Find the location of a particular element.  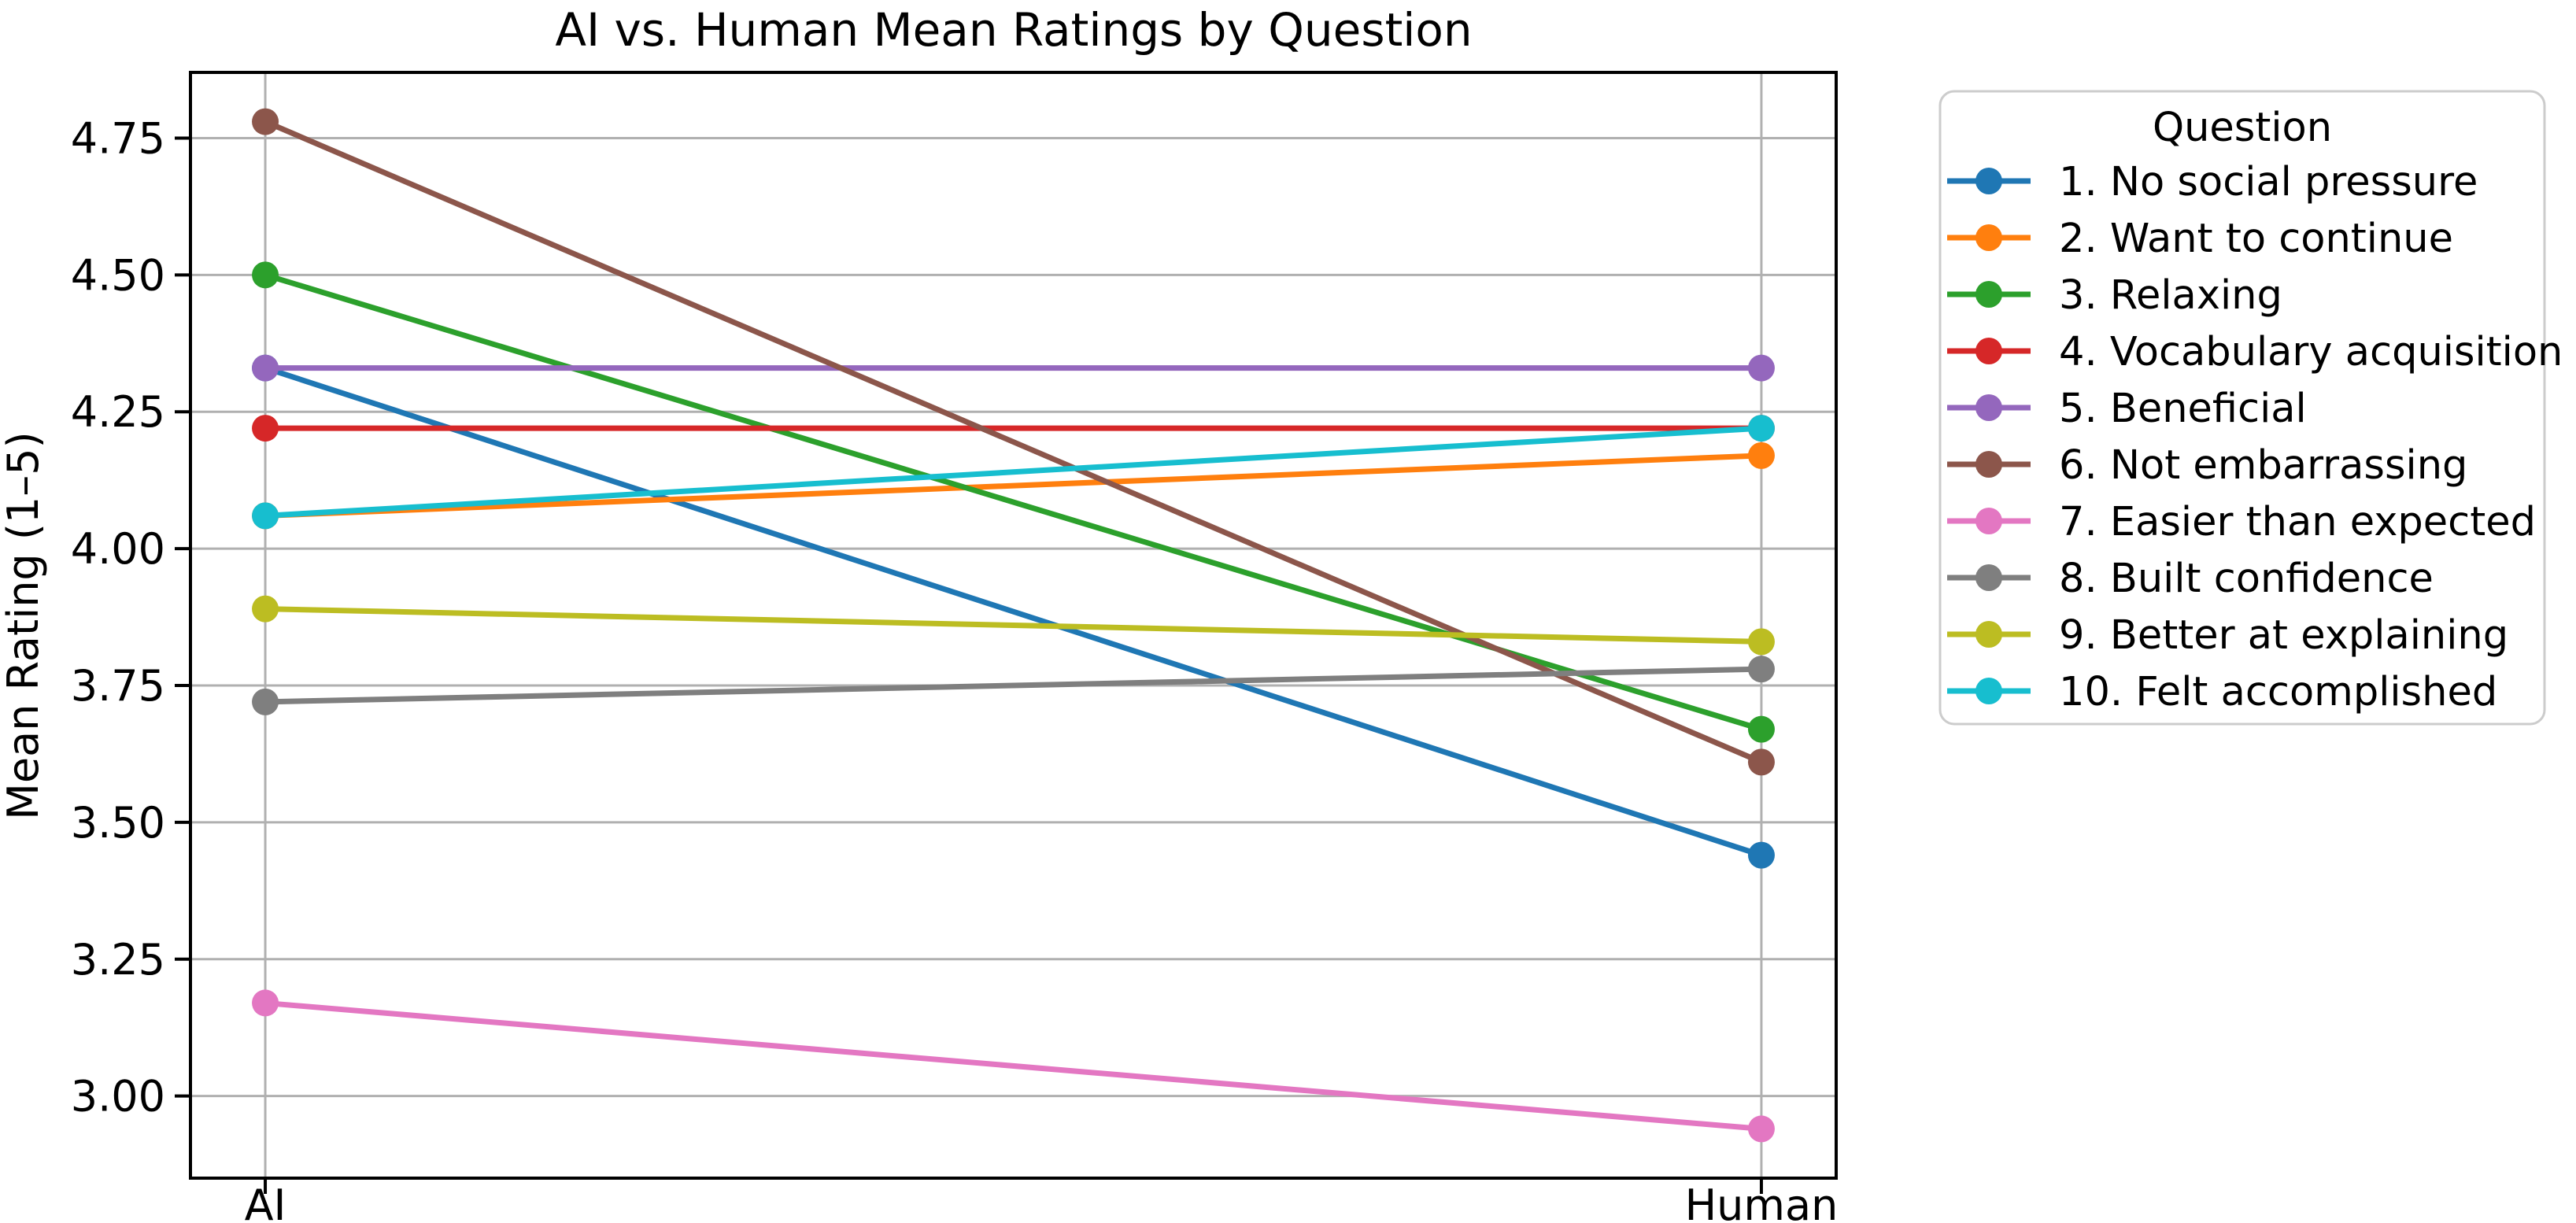

legend-label: 10. Felt accomplished is located at coordinates (2278, 692).